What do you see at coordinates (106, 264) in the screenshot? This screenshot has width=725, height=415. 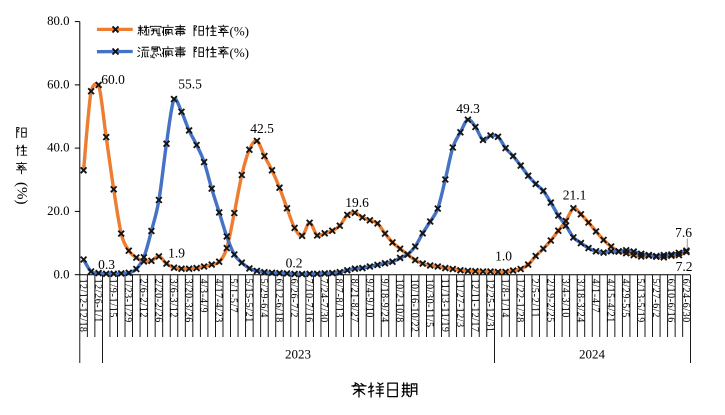 I see `svg-text: 0.3` at bounding box center [106, 264].